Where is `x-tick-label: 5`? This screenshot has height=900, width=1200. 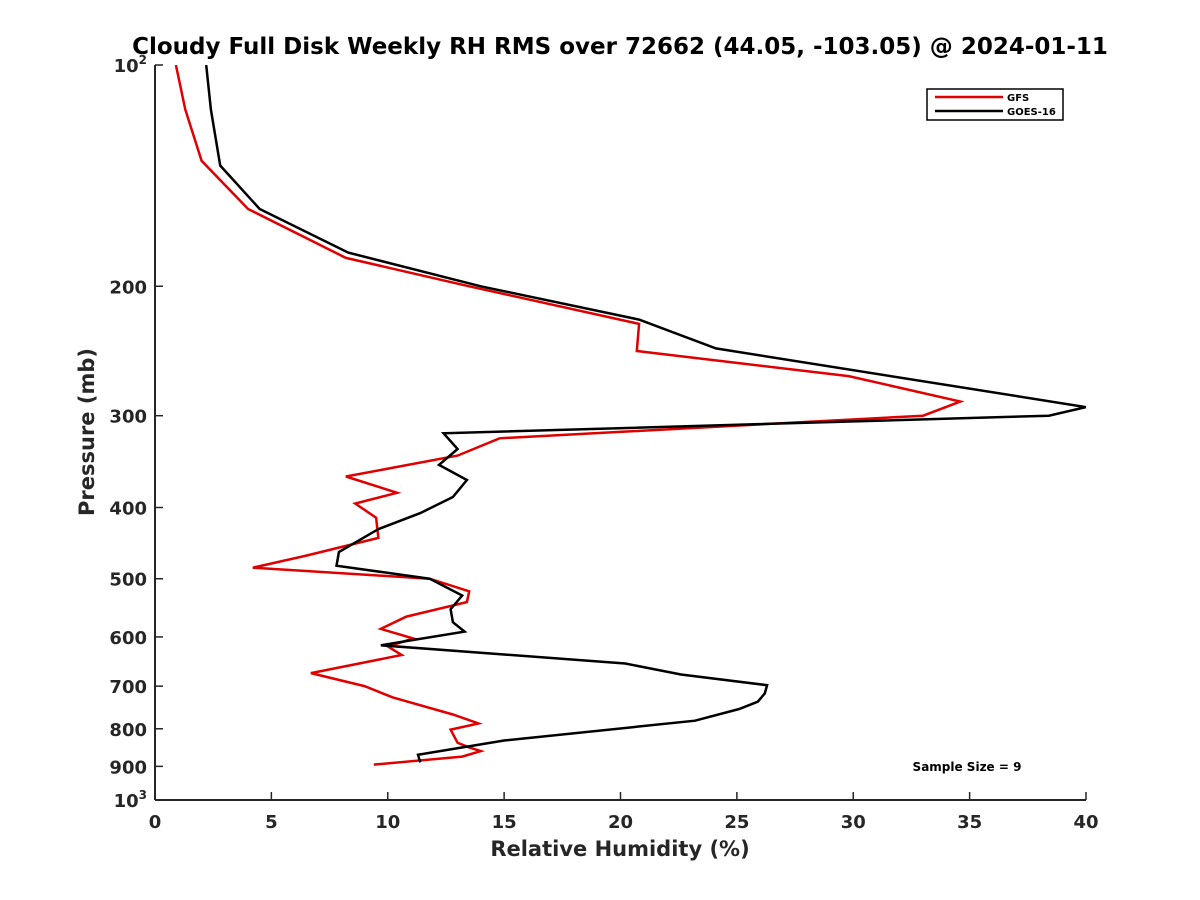
x-tick-label: 5 is located at coordinates (271, 822).